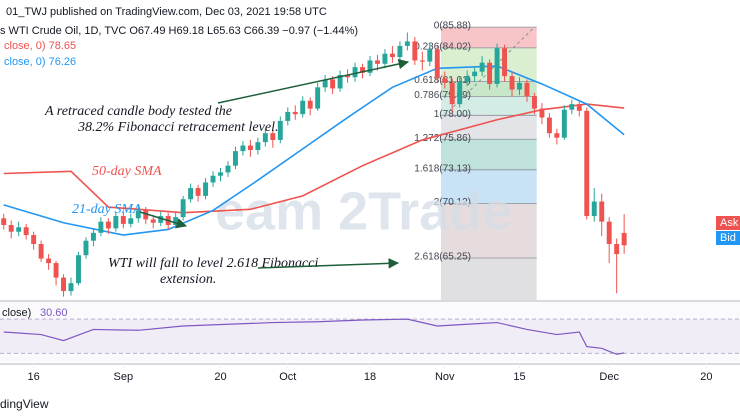  Describe the element at coordinates (220, 377) in the screenshot. I see `x-tick-label: 20` at that location.